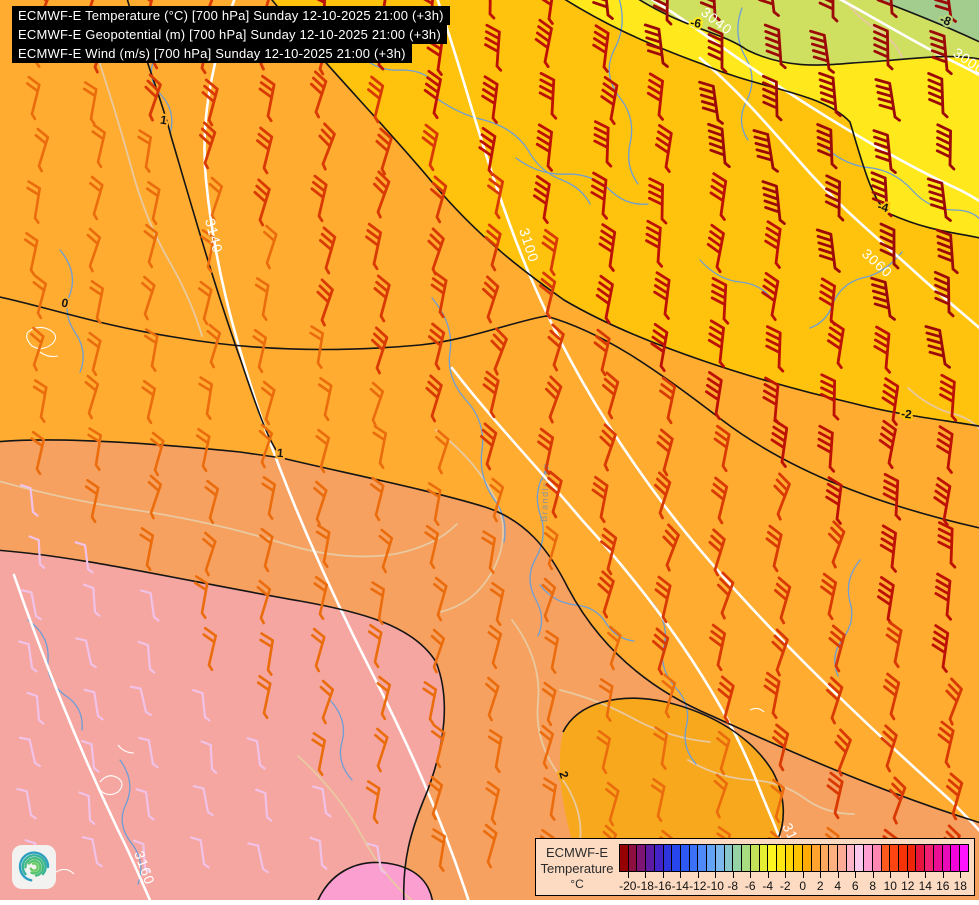  What do you see at coordinates (768, 886) in the screenshot?
I see `legend-tick-label: -4` at bounding box center [768, 886].